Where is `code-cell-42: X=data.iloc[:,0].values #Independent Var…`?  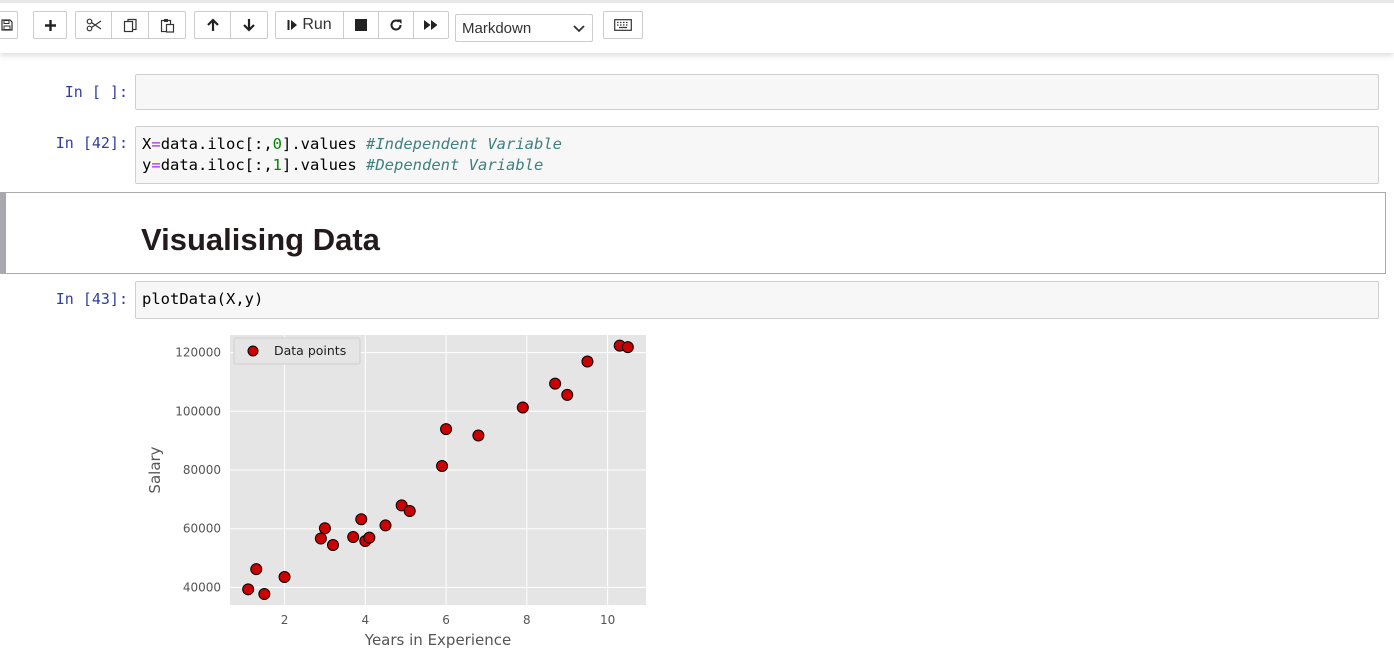 code-cell-42: X=data.iloc[:,0].values #Independent Var… is located at coordinates (757, 155).